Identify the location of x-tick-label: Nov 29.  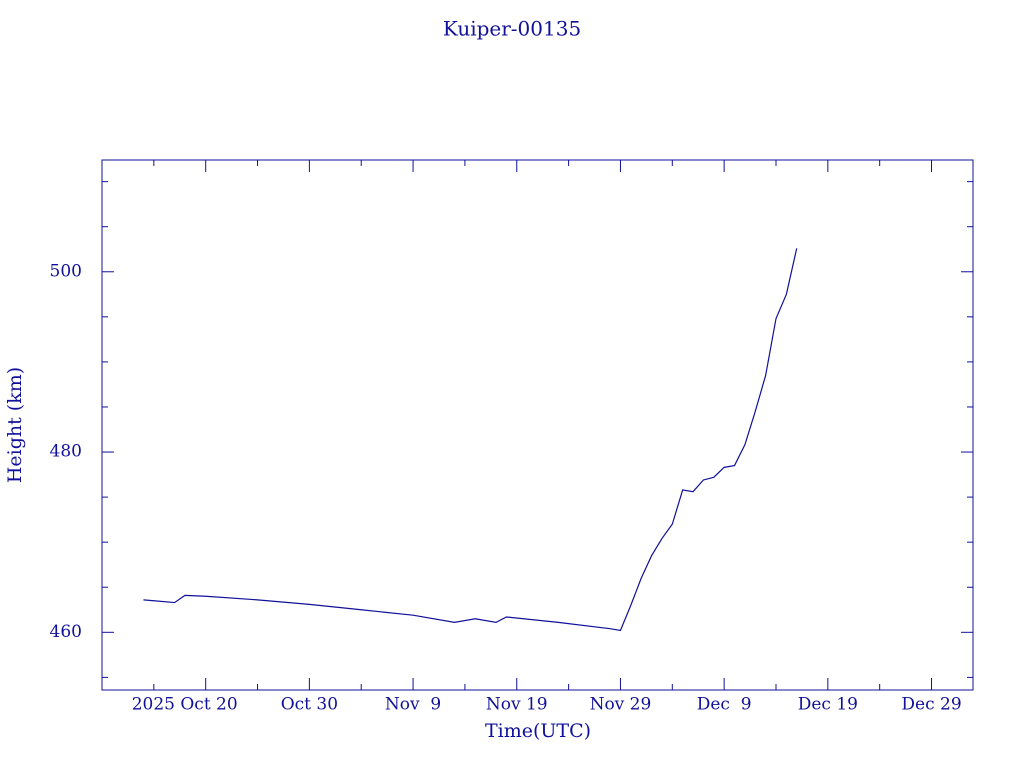
(621, 705).